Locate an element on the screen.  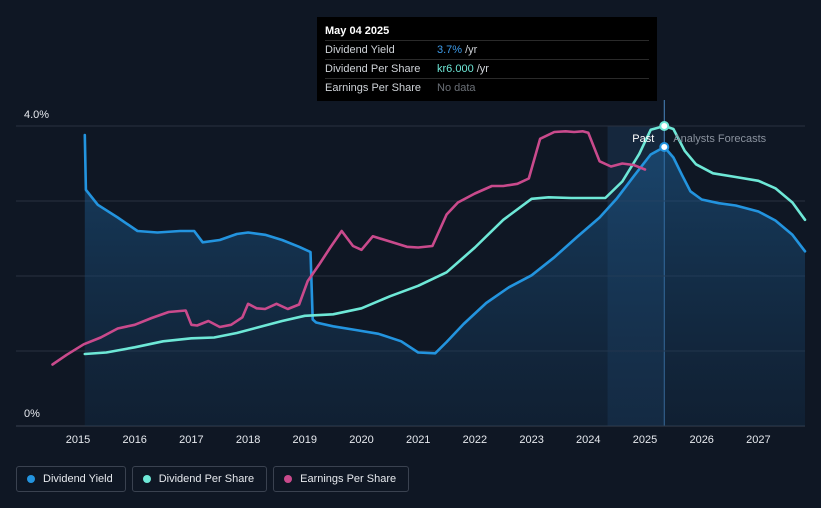
legend-item-dividend-yield: Dividend Yield is located at coordinates (71, 479).